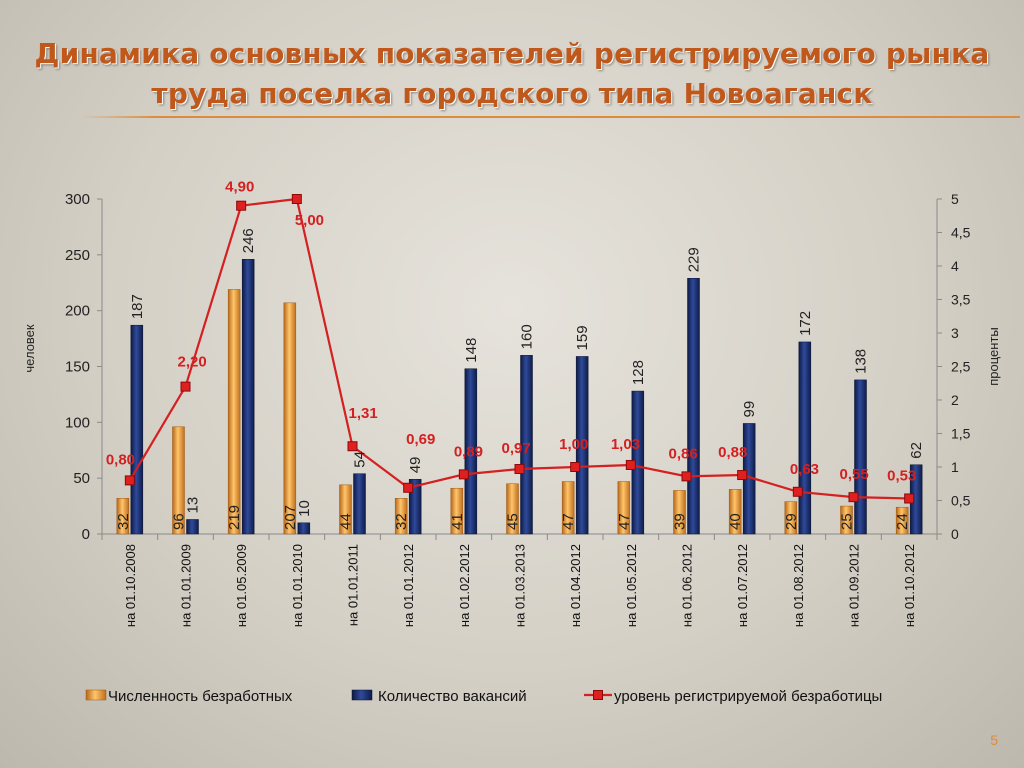  I want to click on right-tick-label: 3, so click(955, 333).